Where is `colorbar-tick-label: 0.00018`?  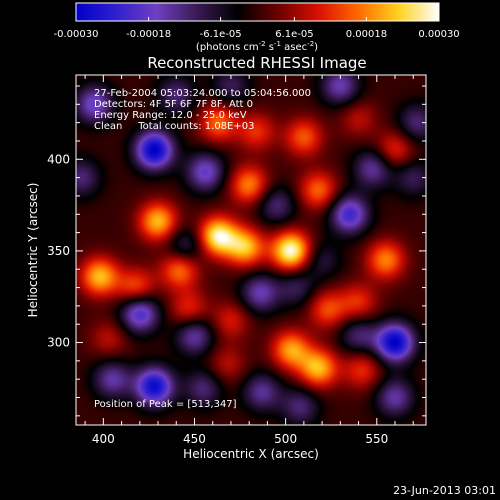 colorbar-tick-label: 0.00018 is located at coordinates (366, 34).